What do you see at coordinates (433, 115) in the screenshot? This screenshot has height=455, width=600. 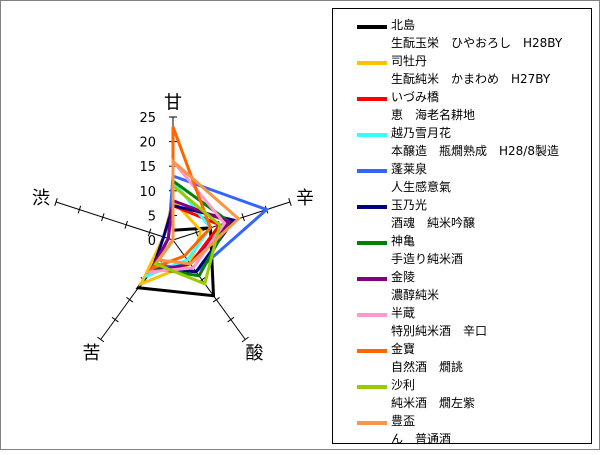 I see `legend-series-subtitle: 恵 海老名耕地` at bounding box center [433, 115].